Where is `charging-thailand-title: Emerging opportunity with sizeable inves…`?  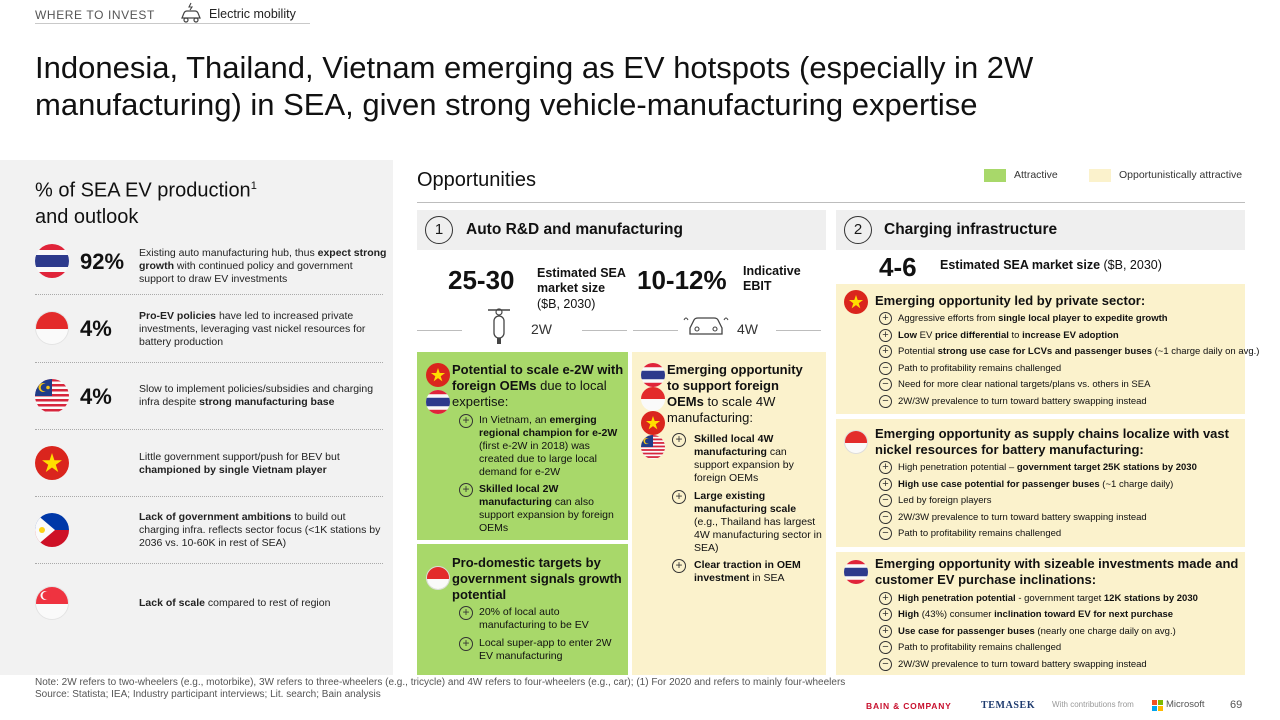 charging-thailand-title: Emerging opportunity with sizeable inves… is located at coordinates (1057, 571).